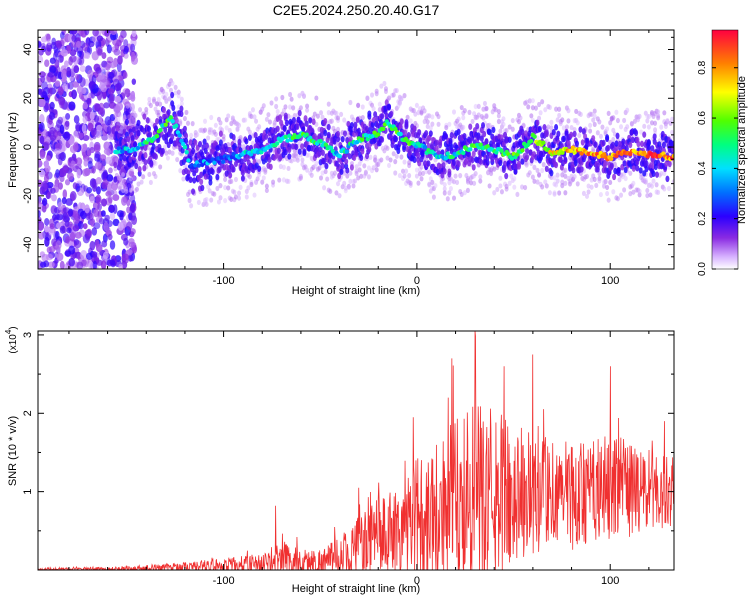 The image size is (750, 600). Describe the element at coordinates (610, 581) in the screenshot. I see `x-tick-label: 100` at that location.